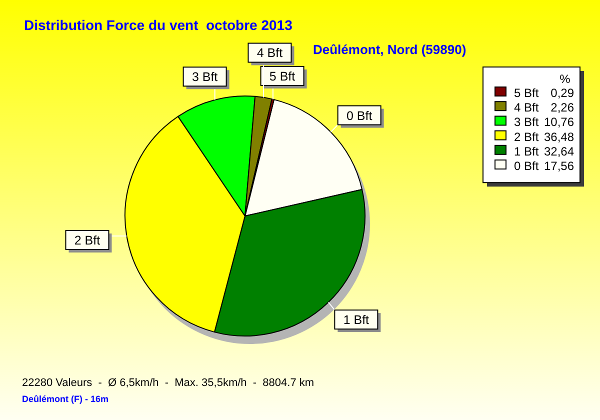  Describe the element at coordinates (158, 25) in the screenshot. I see `chart-title: Distribution Force du vent octobre 2013` at that location.